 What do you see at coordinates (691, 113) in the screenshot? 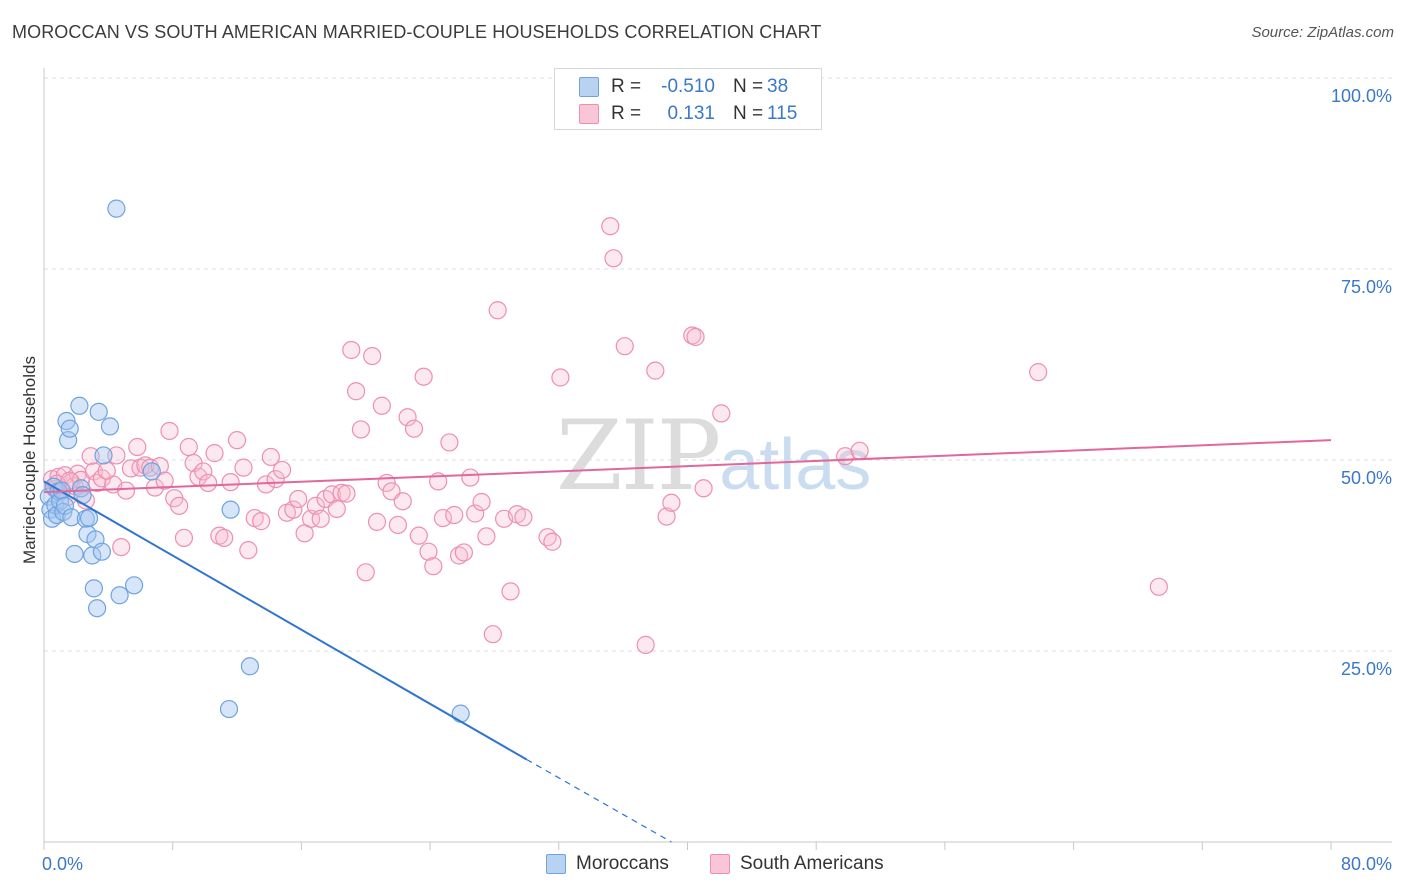
I see `legend-r-value: 0.131` at bounding box center [691, 113].